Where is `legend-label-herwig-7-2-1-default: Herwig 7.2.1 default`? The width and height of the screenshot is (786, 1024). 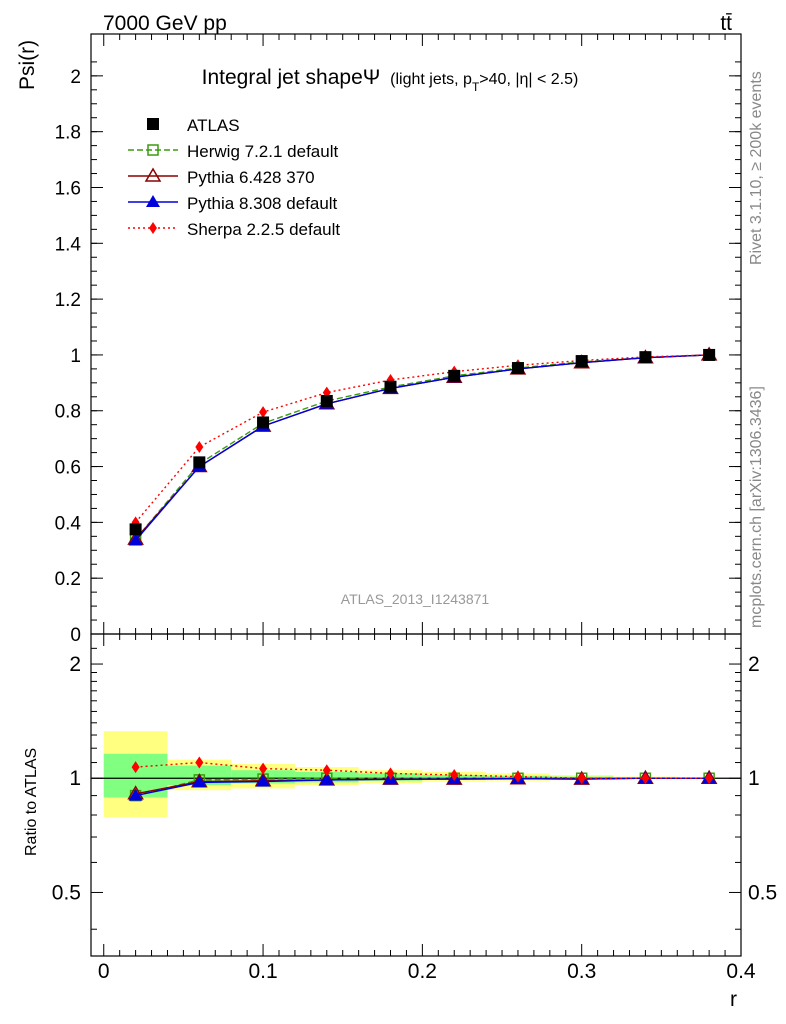
legend-label-herwig-7-2-1-default: Herwig 7.2.1 default is located at coordinates (262, 151).